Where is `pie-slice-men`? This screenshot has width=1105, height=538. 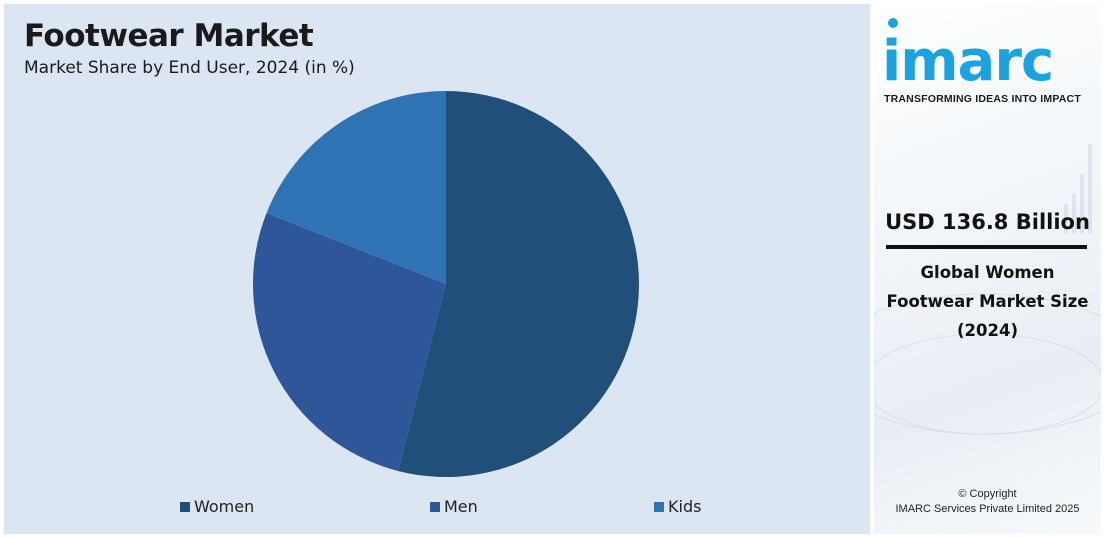 pie-slice-men is located at coordinates (349, 341).